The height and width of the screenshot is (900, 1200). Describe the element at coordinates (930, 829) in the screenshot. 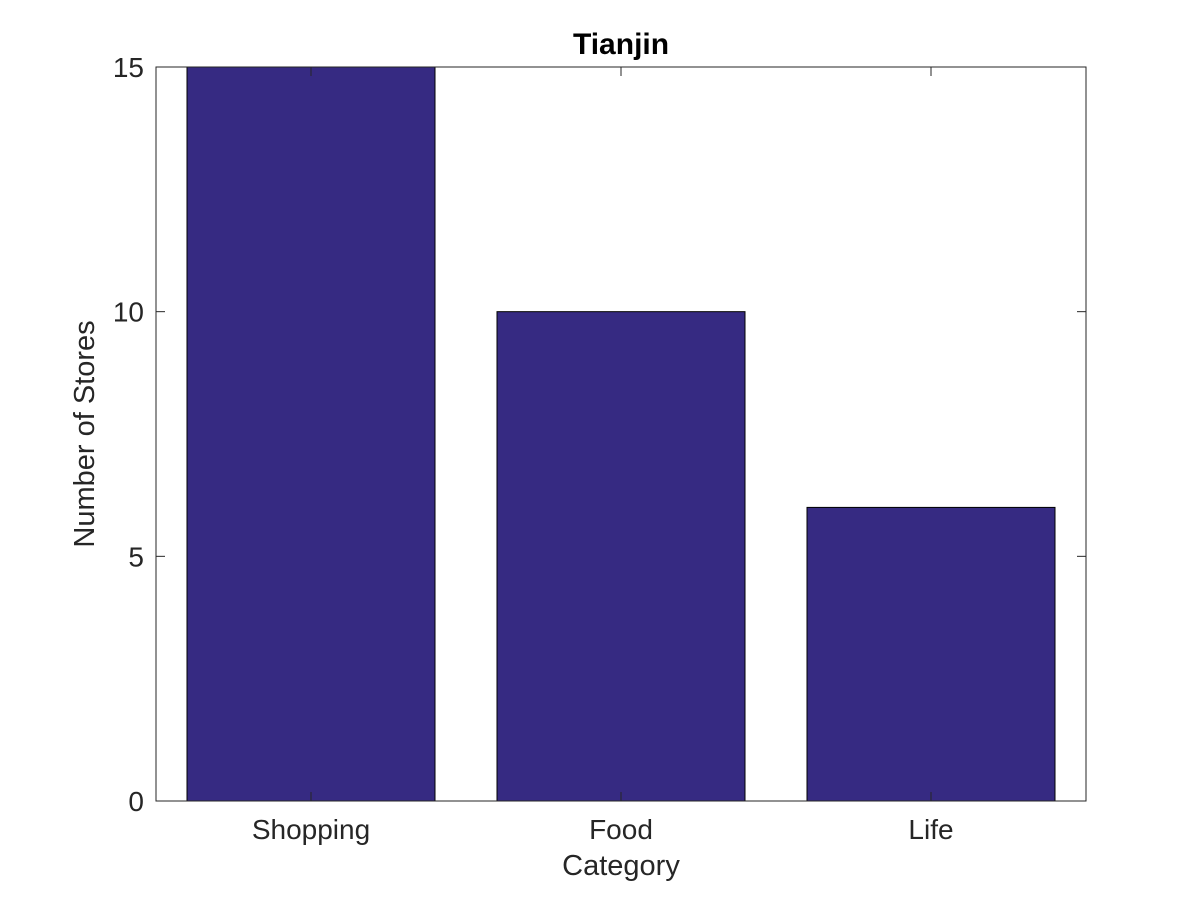

I see `x-tick-label: Life` at that location.